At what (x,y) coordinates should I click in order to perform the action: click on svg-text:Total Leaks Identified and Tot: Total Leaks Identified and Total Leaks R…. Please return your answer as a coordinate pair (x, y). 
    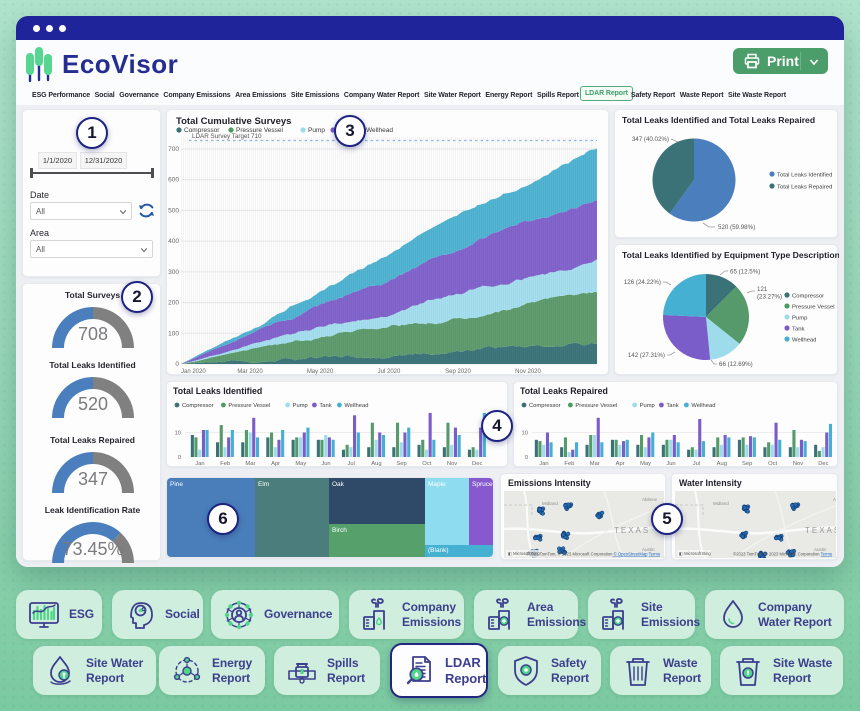
    Looking at the image, I should click on (718, 120).